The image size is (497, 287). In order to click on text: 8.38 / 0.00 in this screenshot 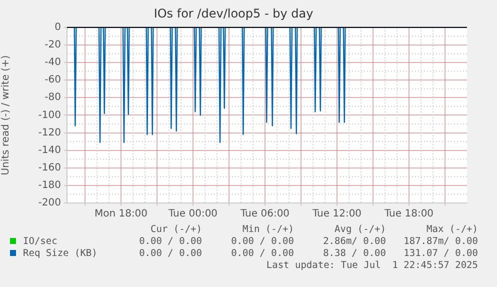, I will do `click(354, 253)`.